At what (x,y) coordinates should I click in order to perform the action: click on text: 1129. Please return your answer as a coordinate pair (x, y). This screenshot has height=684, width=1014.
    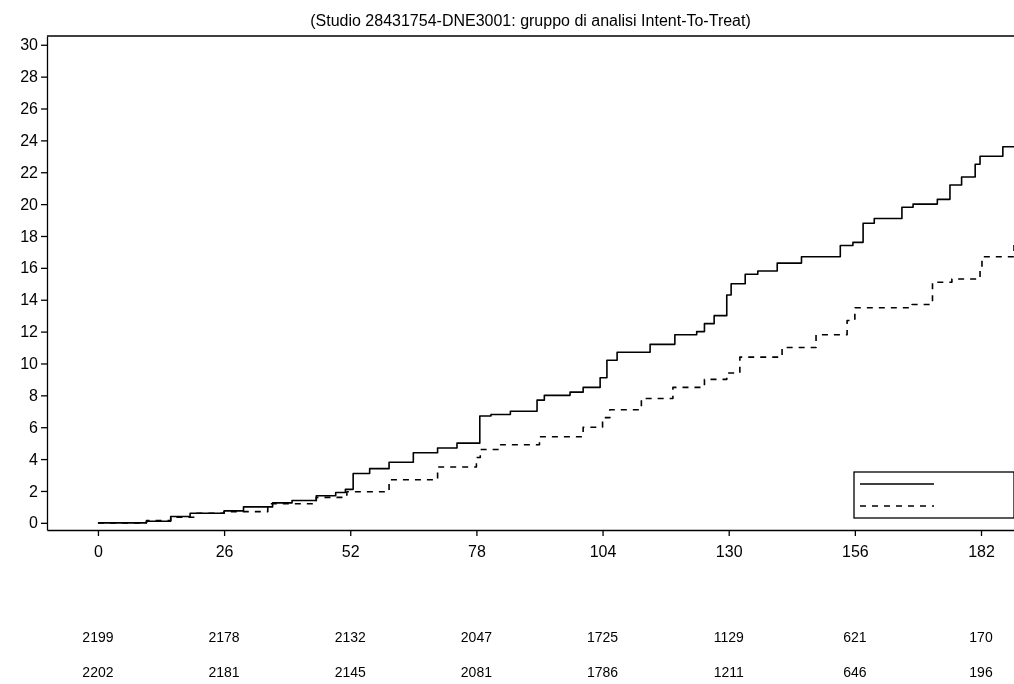
    Looking at the image, I should click on (728, 637).